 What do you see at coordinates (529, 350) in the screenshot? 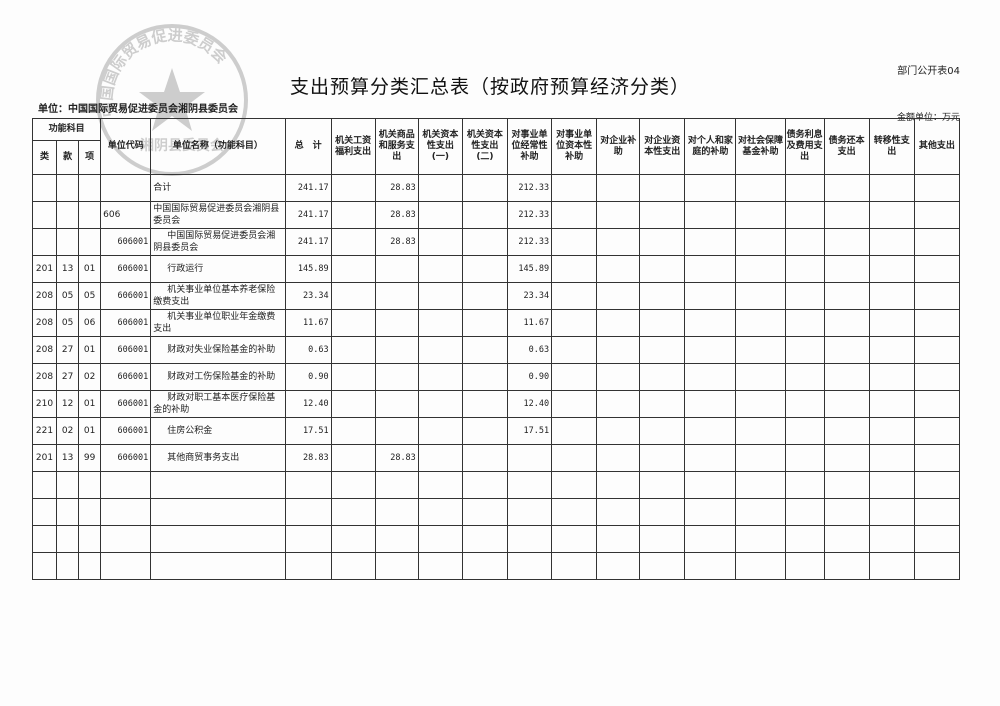
I see `amount-cell: 0.63` at bounding box center [529, 350].